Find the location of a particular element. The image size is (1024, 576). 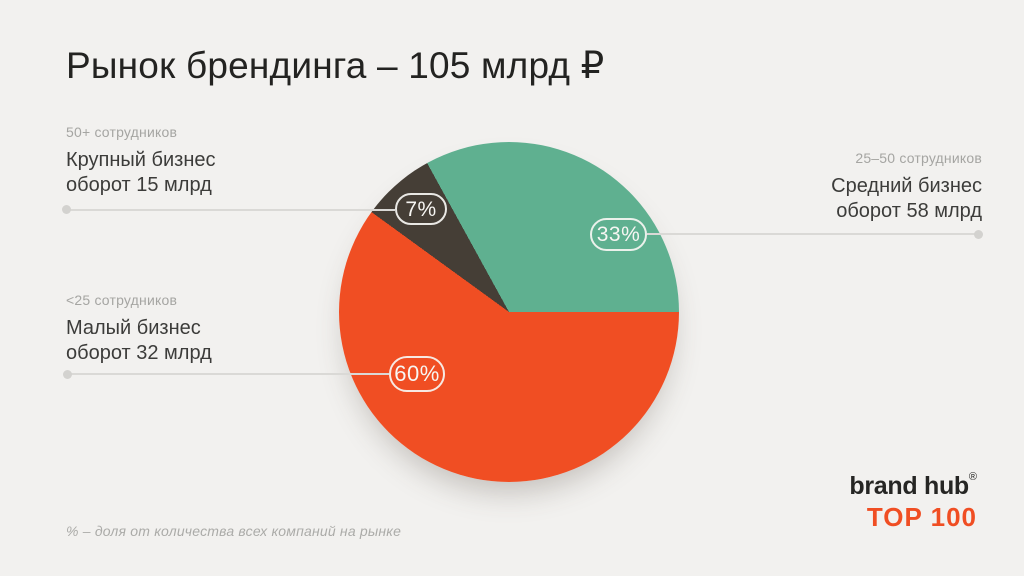

brand-logo: brand hub® TOP 100 is located at coordinates (913, 501).